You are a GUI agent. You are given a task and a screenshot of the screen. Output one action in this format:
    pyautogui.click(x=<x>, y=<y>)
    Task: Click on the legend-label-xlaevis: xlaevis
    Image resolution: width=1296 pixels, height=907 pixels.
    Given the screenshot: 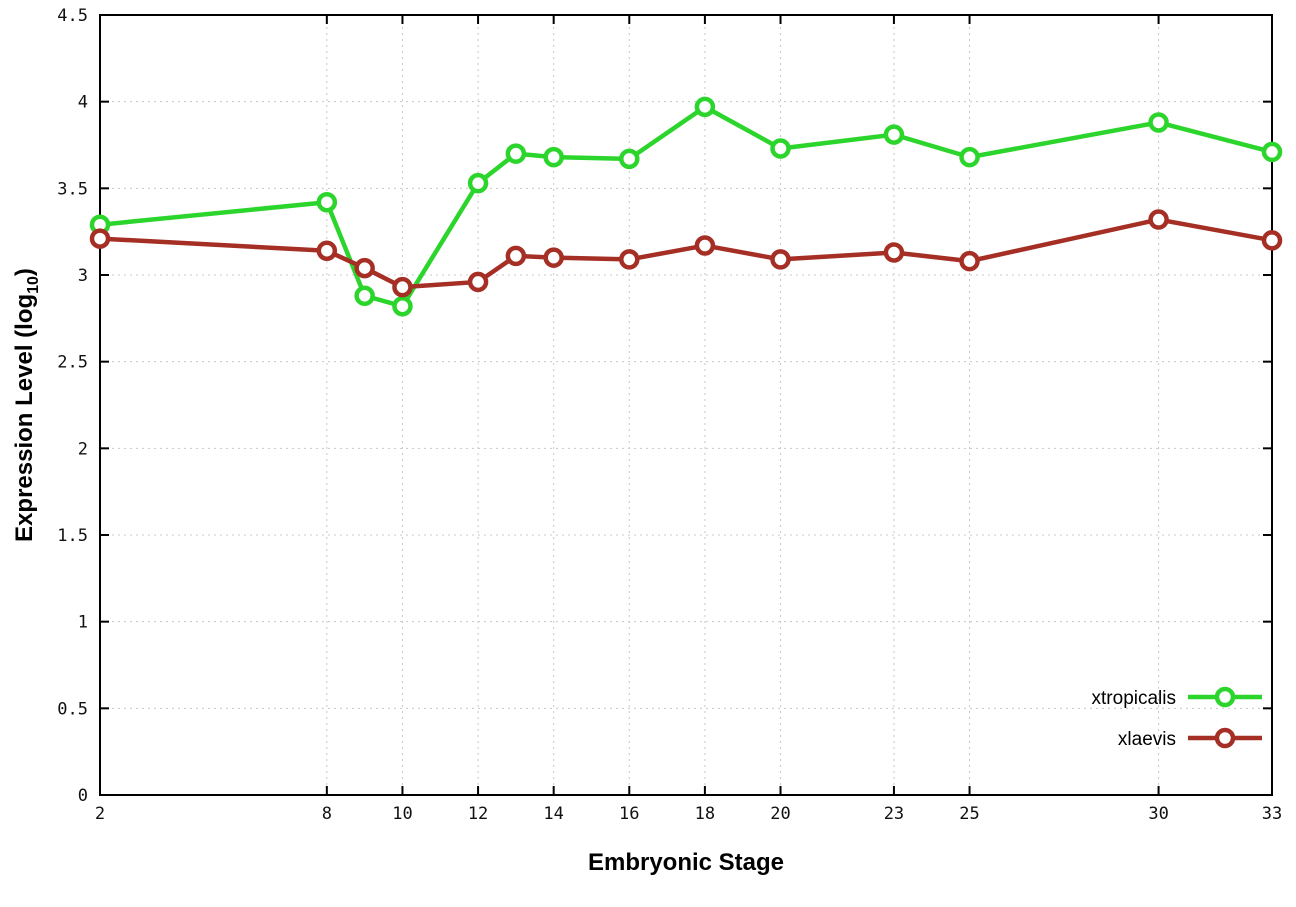 What is the action you would take?
    pyautogui.click(x=1147, y=739)
    